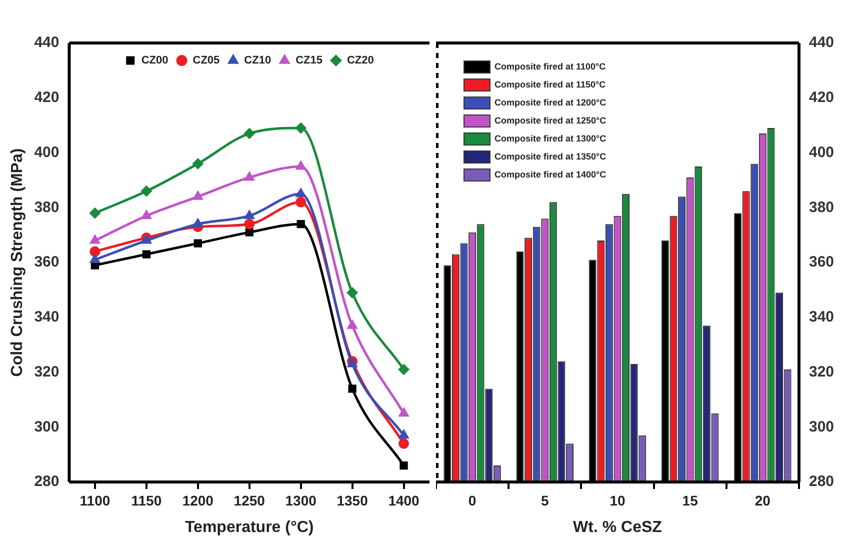 The width and height of the screenshot is (843, 549). What do you see at coordinates (17, 262) in the screenshot?
I see `y-axis-title: Cold Crushing Strength (MPa)` at bounding box center [17, 262].